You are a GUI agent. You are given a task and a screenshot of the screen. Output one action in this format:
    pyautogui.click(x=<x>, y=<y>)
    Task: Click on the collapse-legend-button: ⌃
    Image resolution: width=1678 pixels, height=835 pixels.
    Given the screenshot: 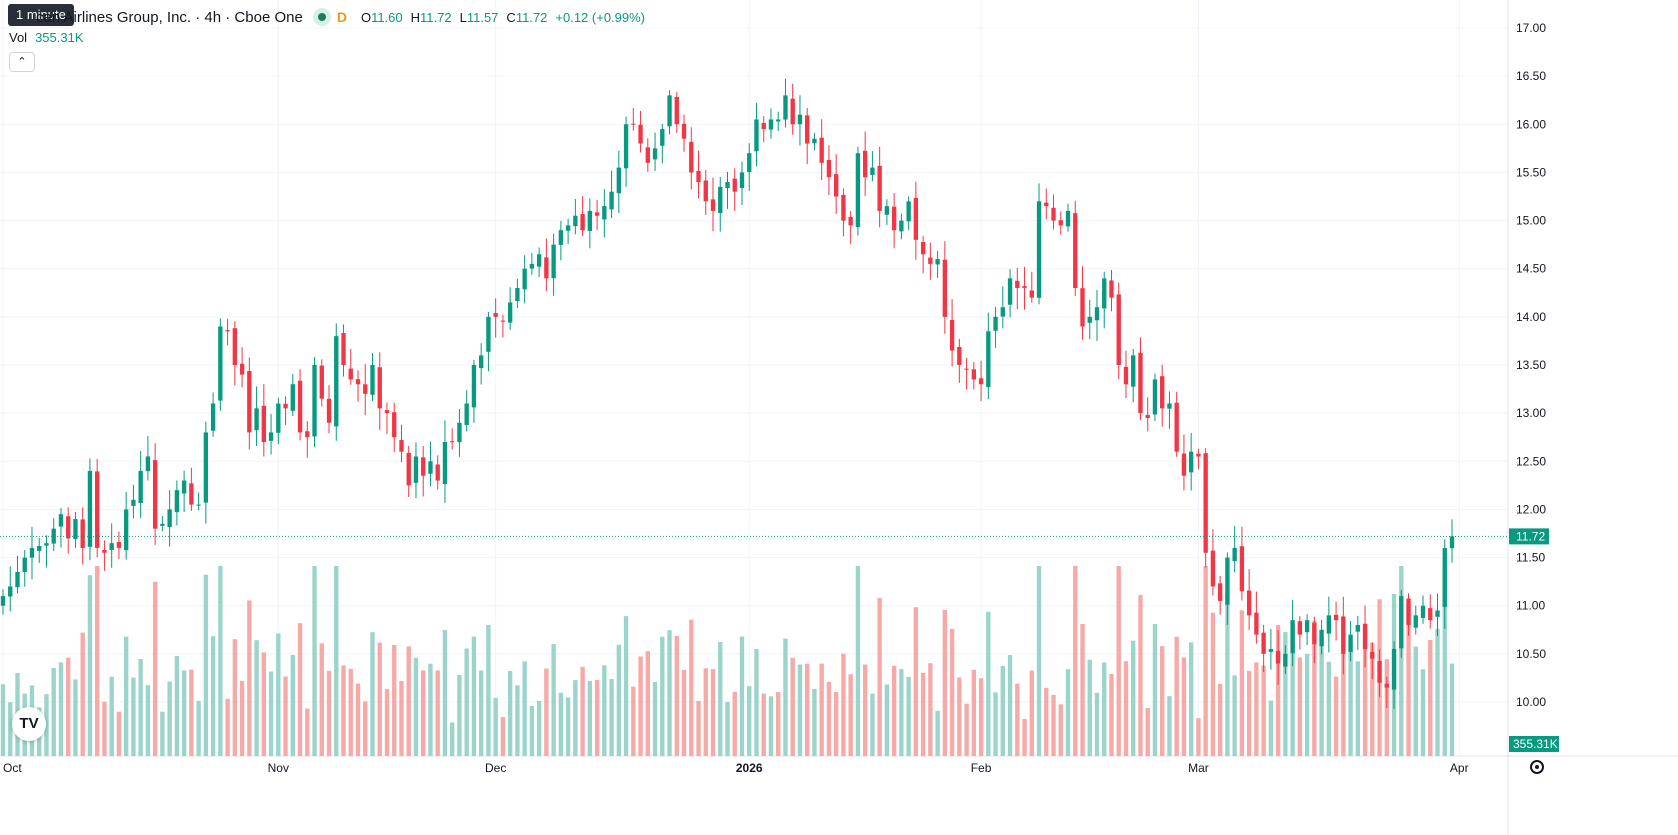 What is the action you would take?
    pyautogui.click(x=22, y=62)
    